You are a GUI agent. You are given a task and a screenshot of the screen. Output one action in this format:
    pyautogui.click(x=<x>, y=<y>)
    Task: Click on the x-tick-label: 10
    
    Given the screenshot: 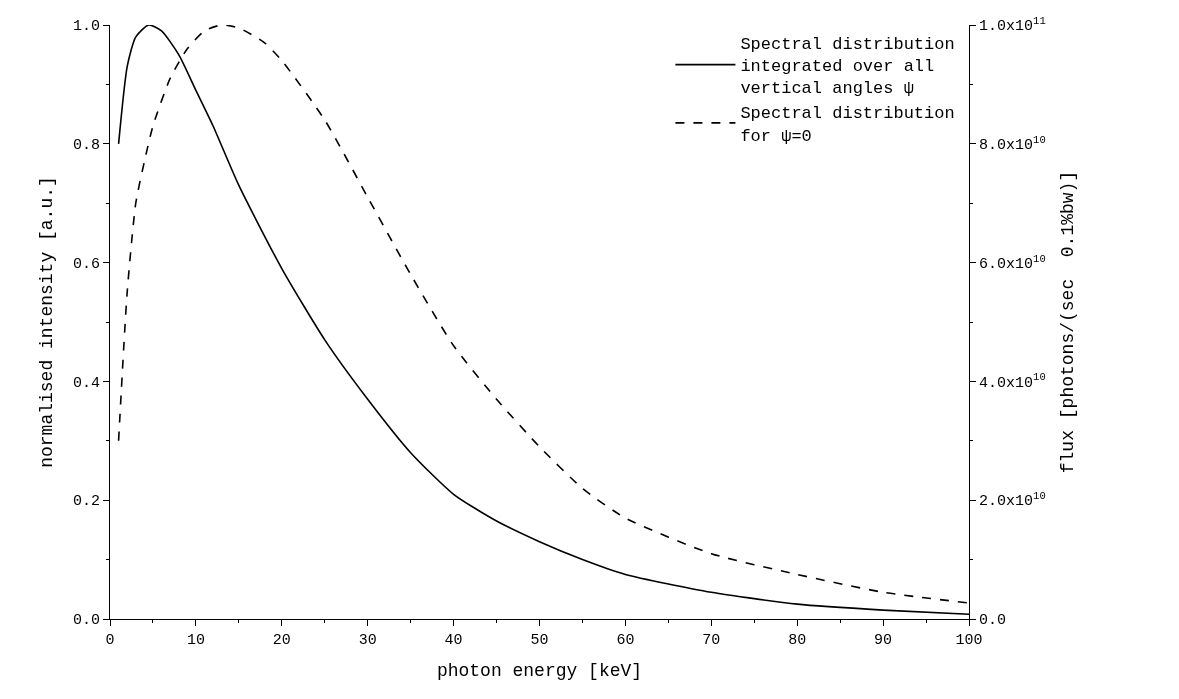 What is the action you would take?
    pyautogui.click(x=195, y=641)
    